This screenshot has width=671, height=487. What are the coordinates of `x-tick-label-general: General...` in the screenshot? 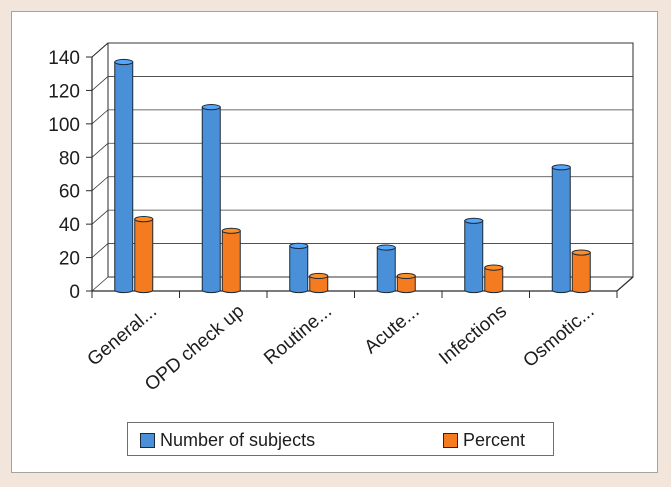 It's located at (122, 336).